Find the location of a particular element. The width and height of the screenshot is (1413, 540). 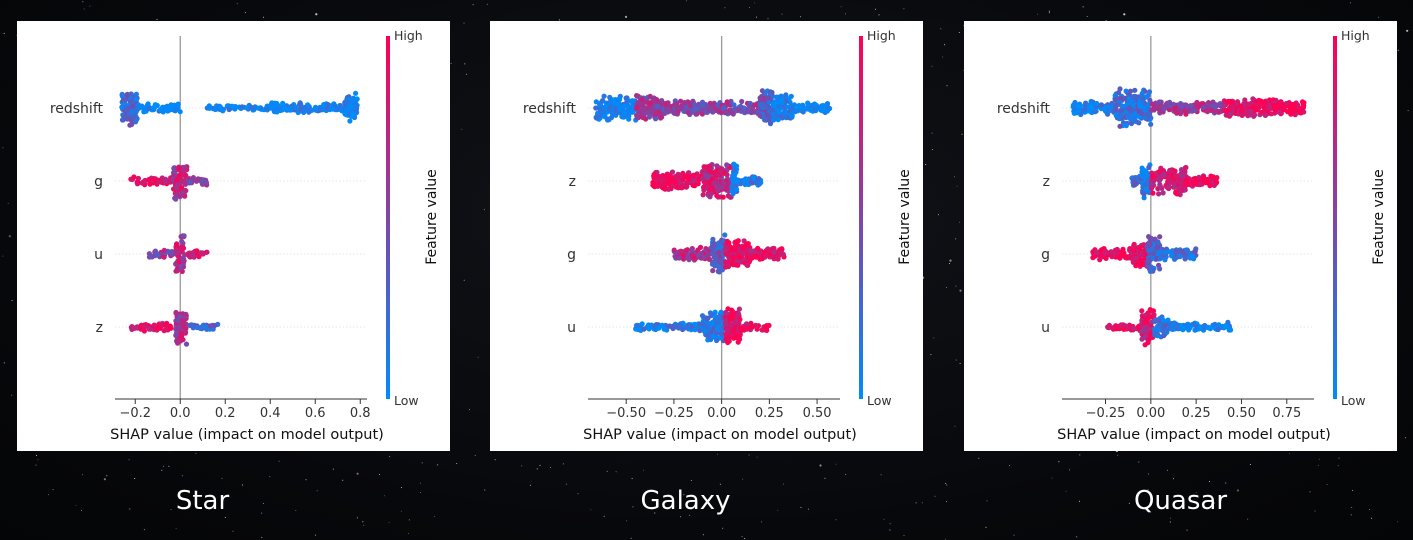

feature-label: z is located at coordinates (99, 328).